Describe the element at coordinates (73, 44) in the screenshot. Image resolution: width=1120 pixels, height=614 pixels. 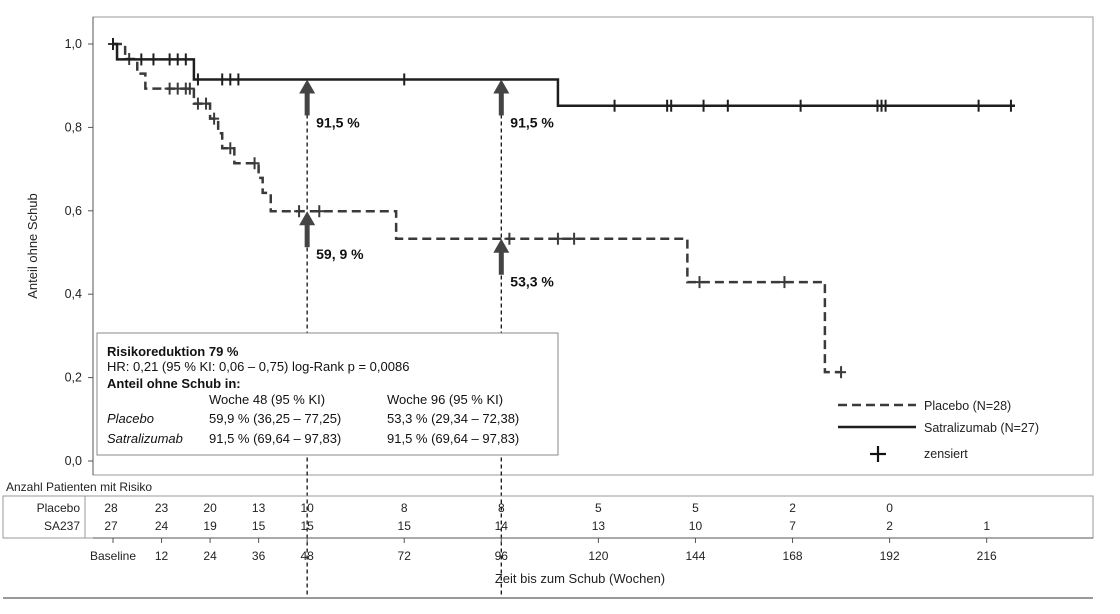
I see `y-tick-label: 1,0` at that location.